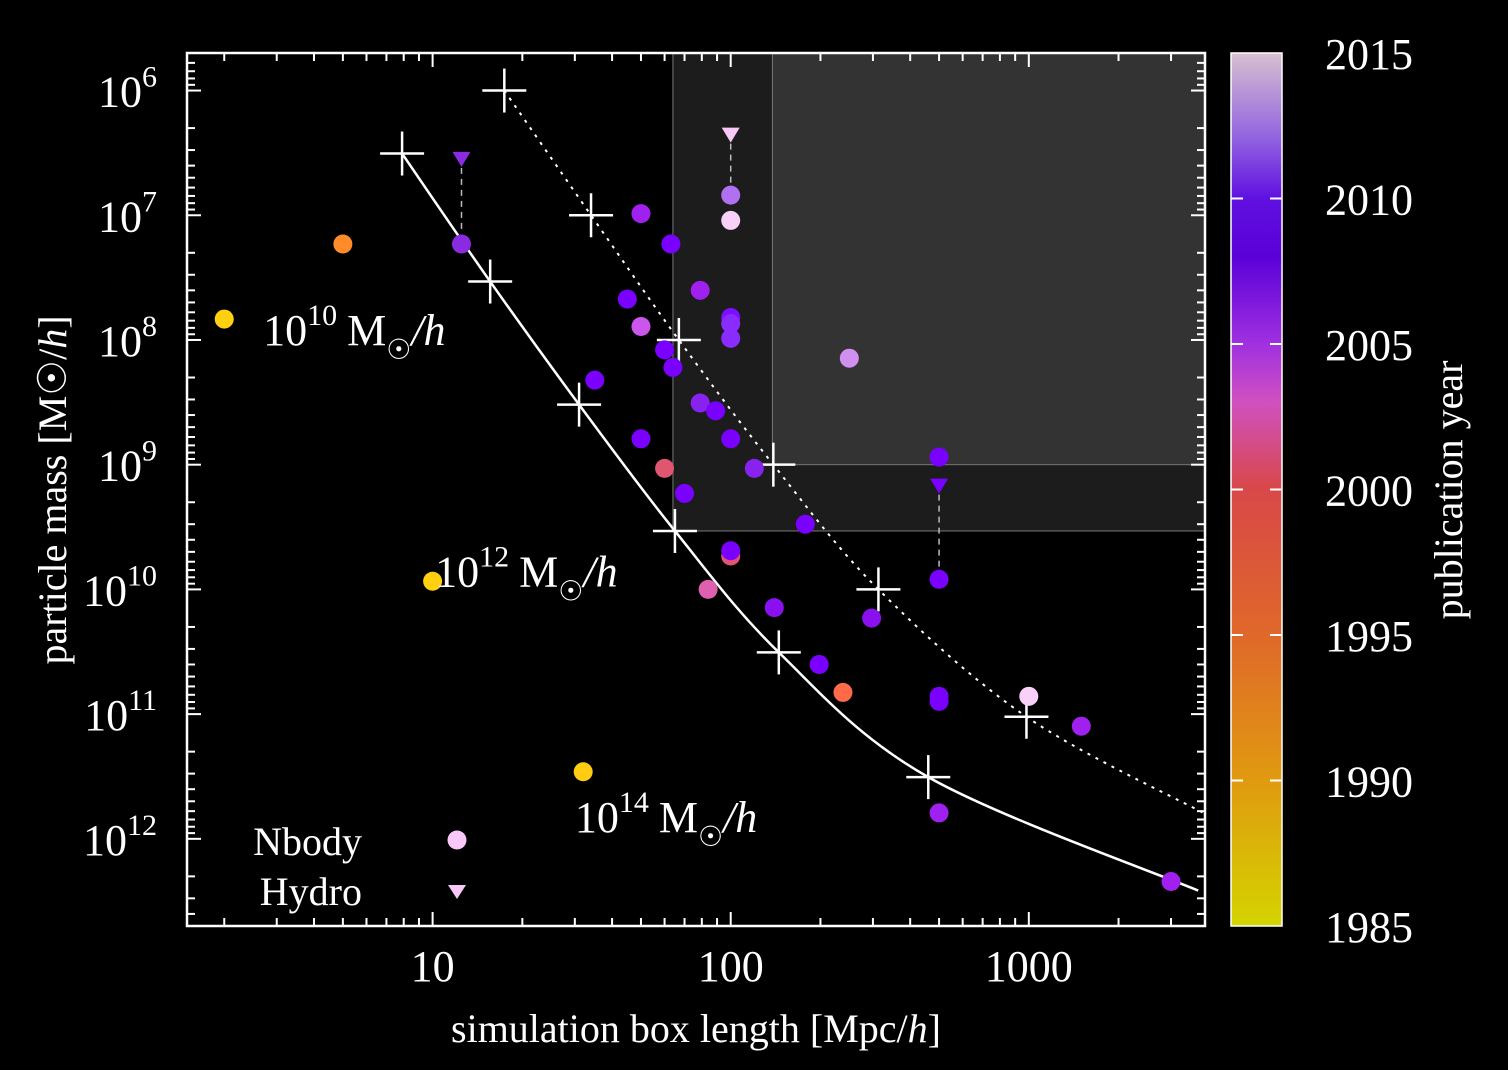  Describe the element at coordinates (307, 841) in the screenshot. I see `legend-label-nbody: Nbody` at that location.